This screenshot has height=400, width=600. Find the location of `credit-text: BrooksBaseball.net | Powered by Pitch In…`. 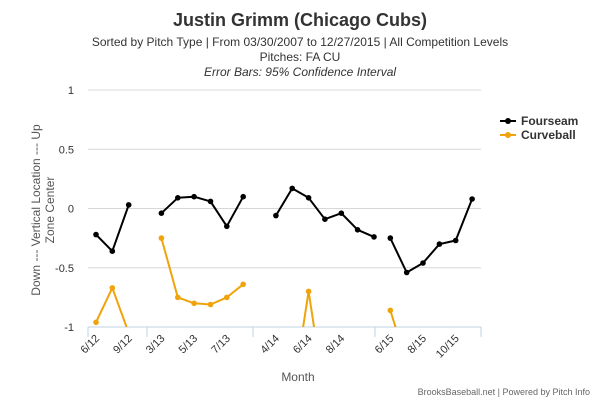

credit-text: BrooksBaseball.net | Powered by Pitch In… is located at coordinates (504, 392).